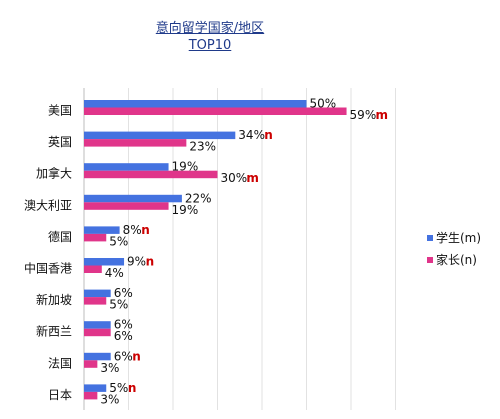 The height and width of the screenshot is (419, 500). I want to click on legend-label: 家长(n), so click(456, 259).